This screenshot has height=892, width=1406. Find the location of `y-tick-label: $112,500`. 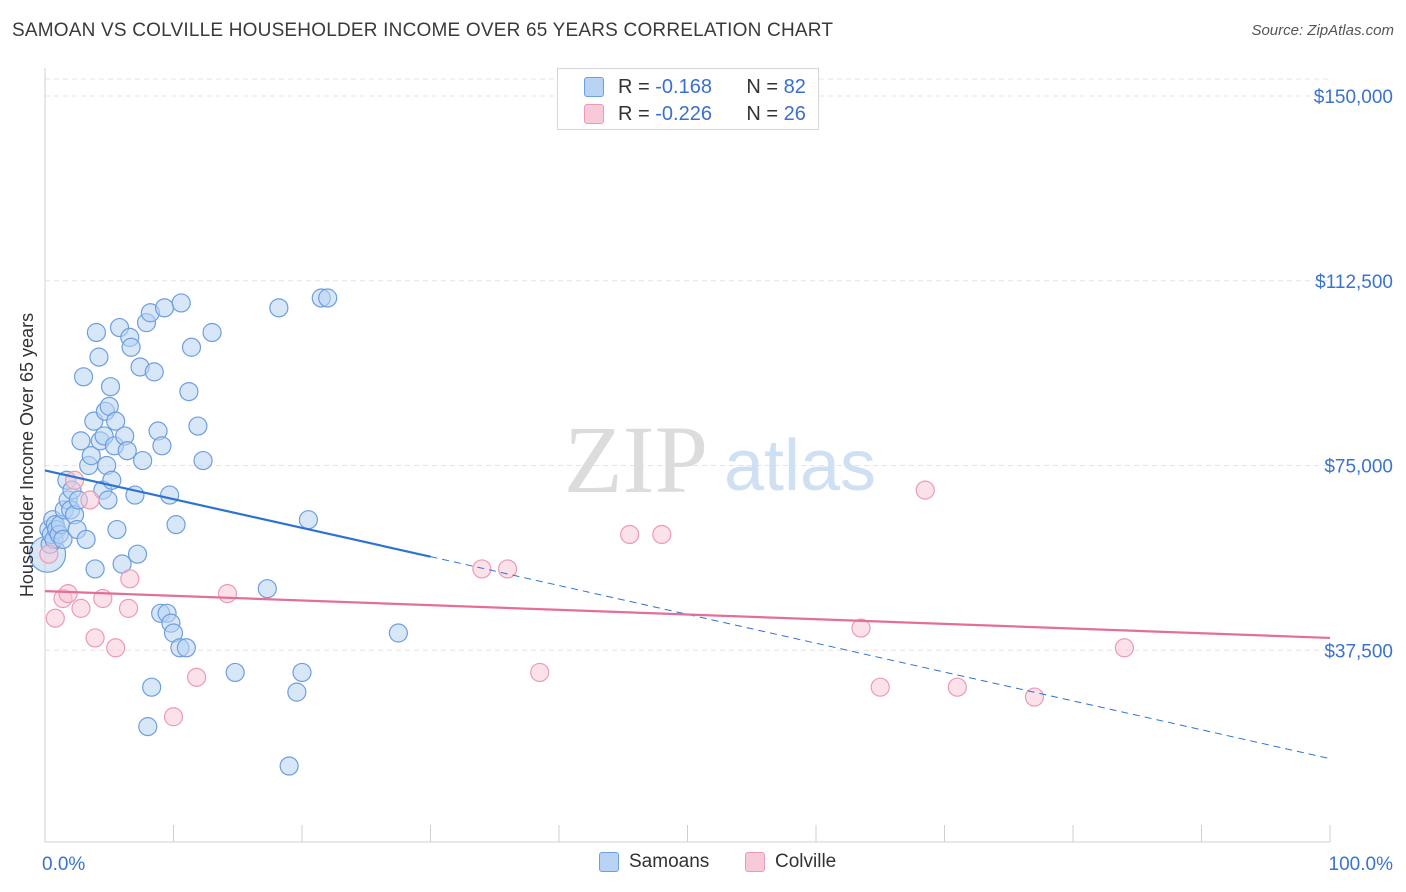

y-tick-label: $112,500 is located at coordinates (1354, 282).